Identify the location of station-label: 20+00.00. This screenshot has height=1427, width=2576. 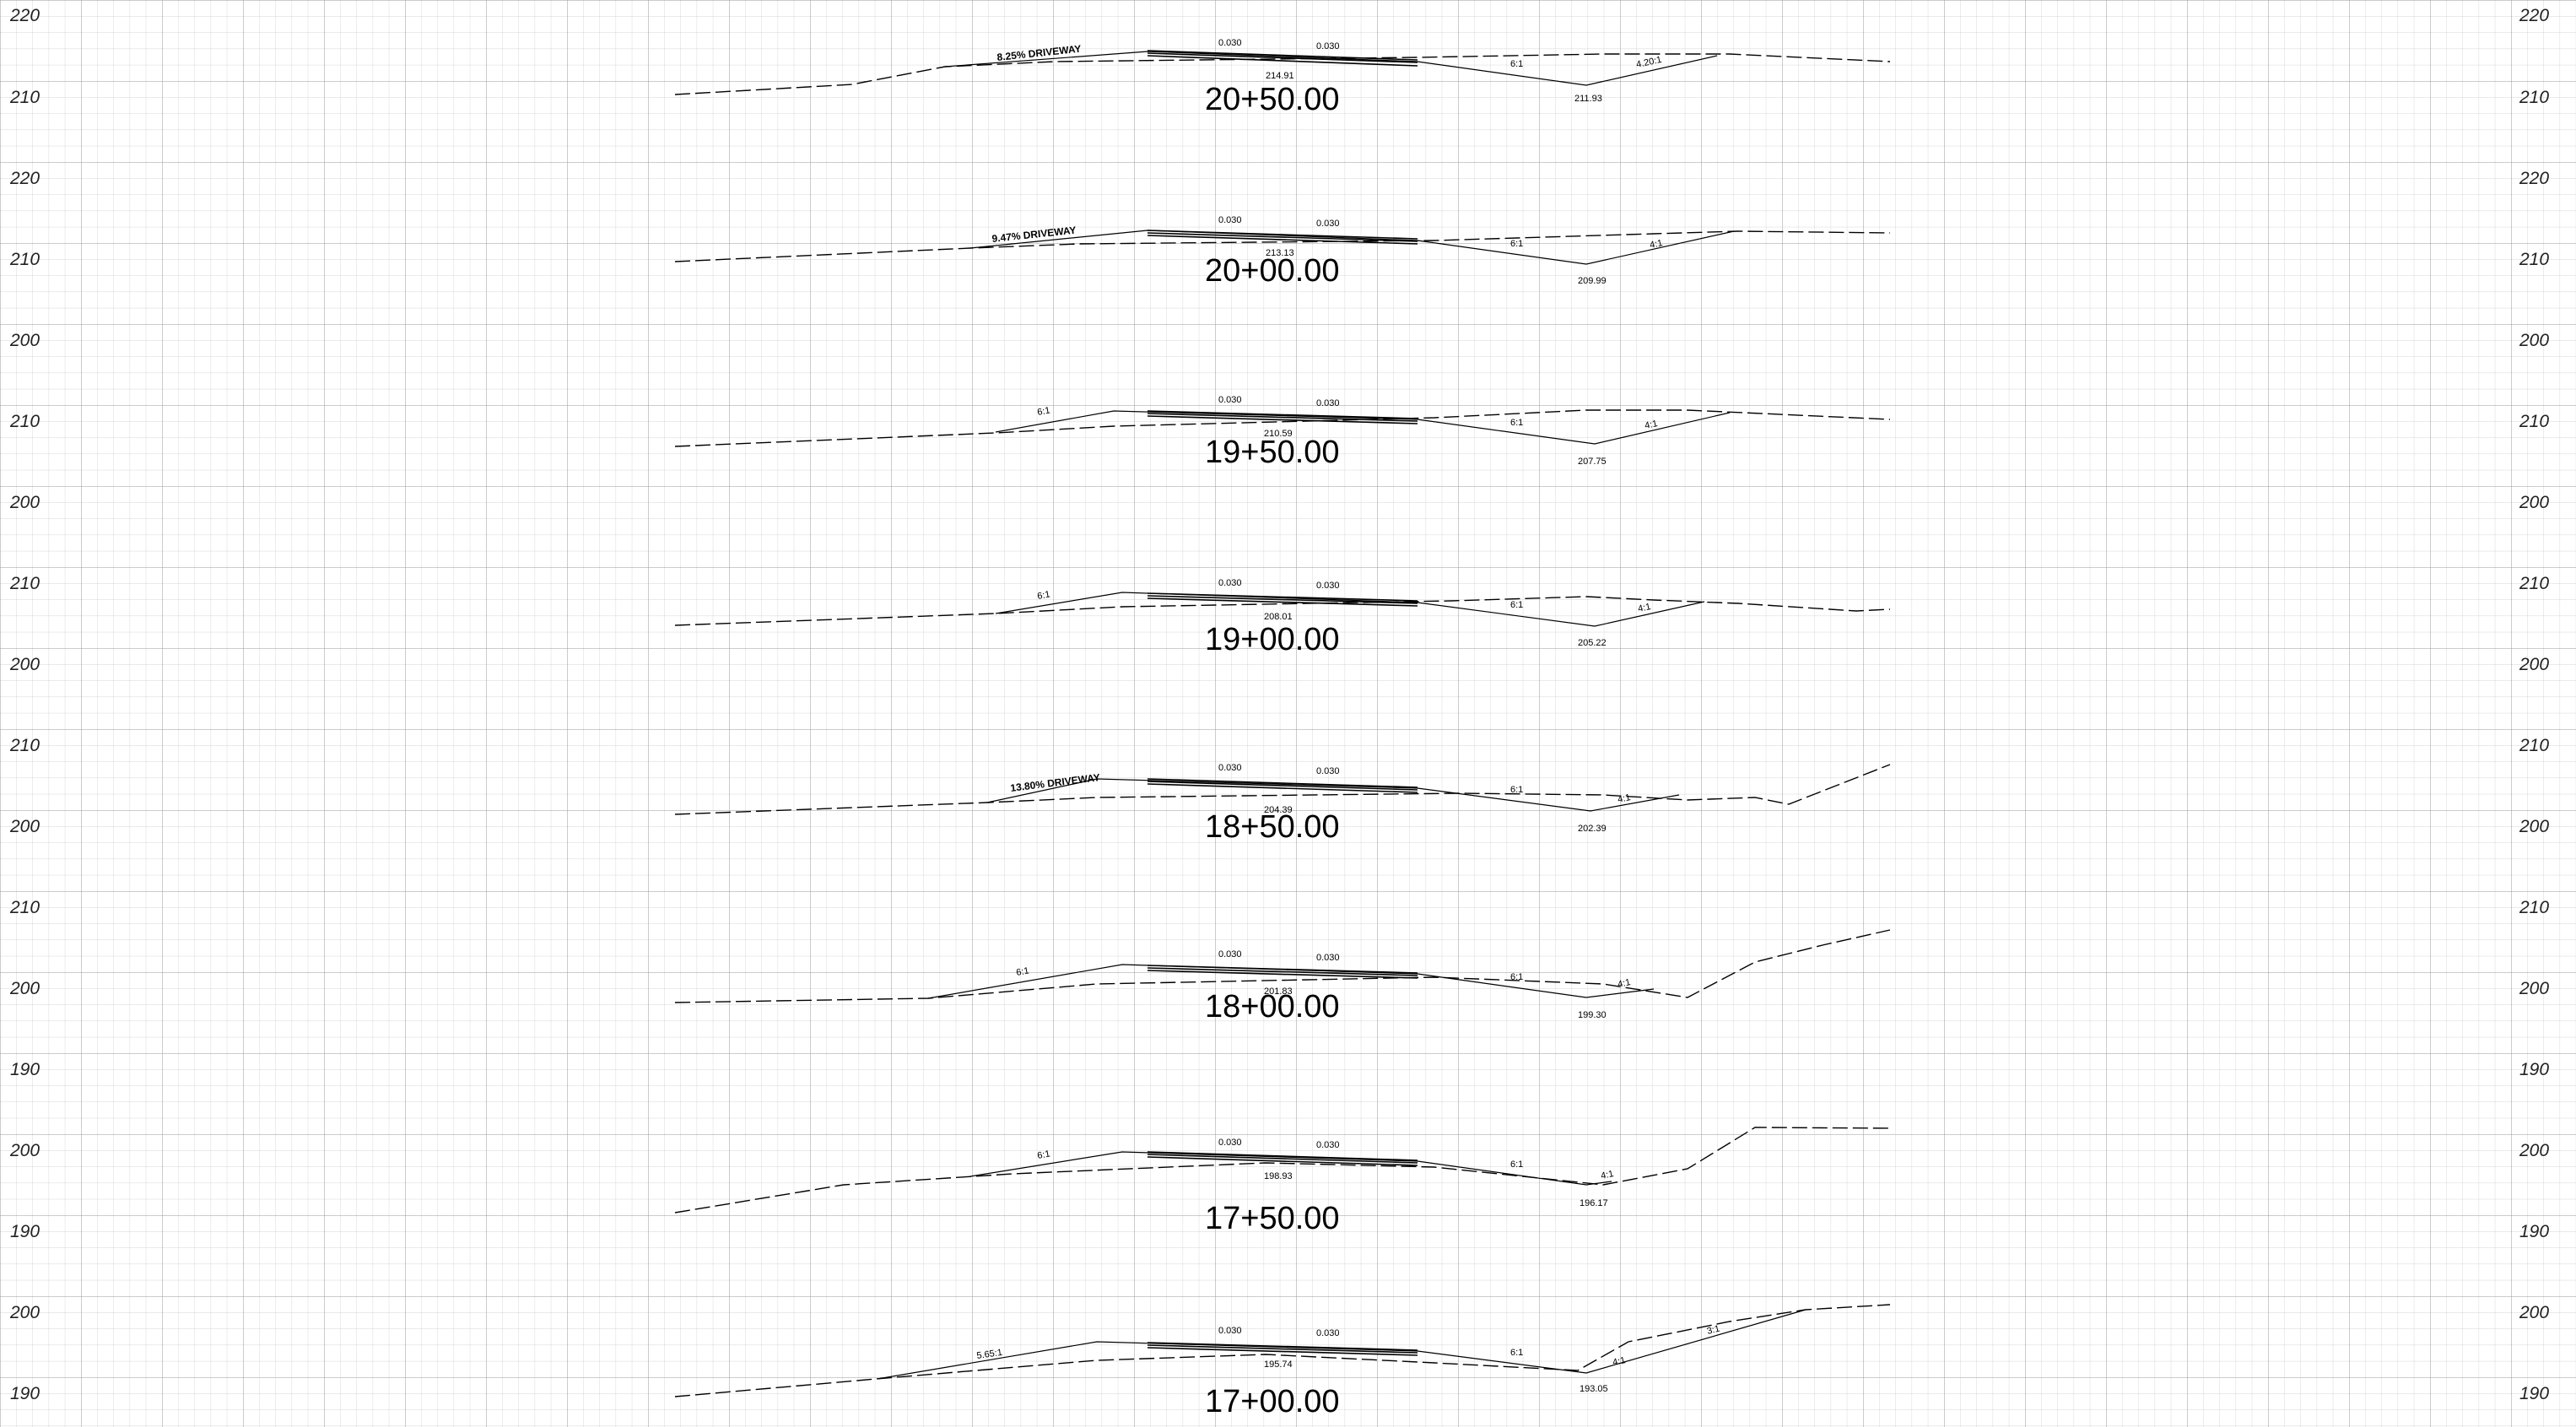
(1272, 271).